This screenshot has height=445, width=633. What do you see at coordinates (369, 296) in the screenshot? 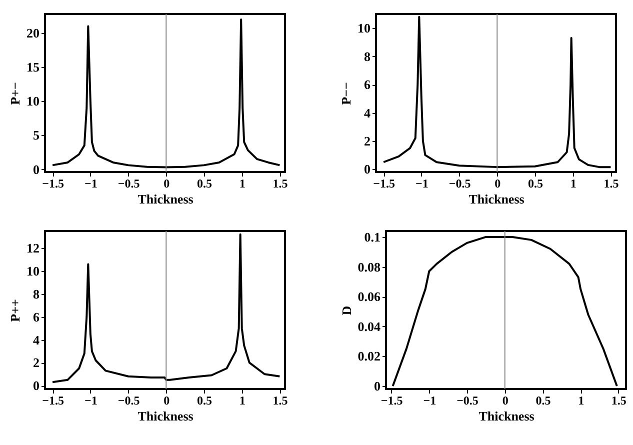
I see `y-tick-label: 0.06` at bounding box center [369, 296].